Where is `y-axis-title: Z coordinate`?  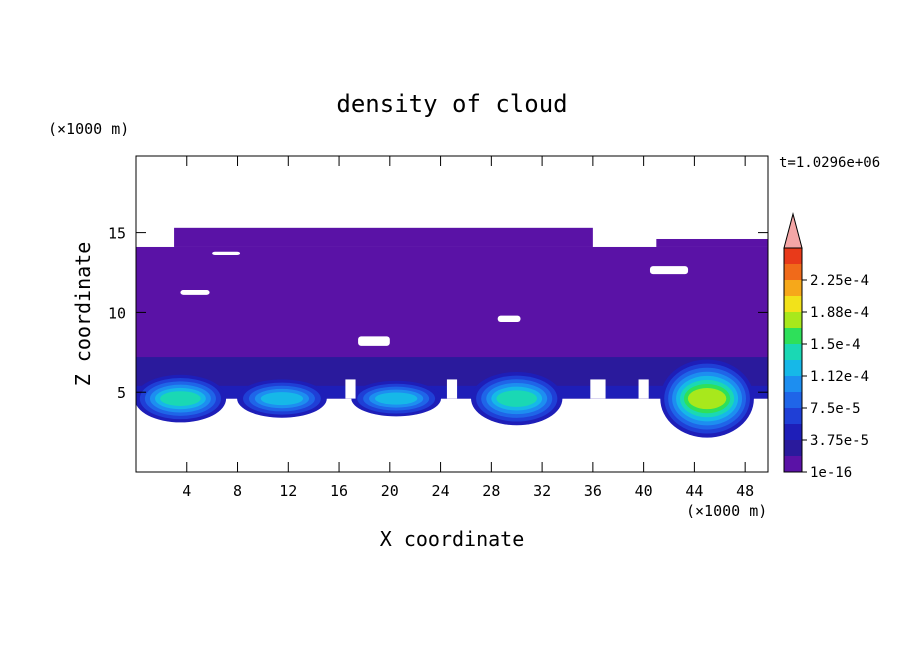
y-axis-title: Z coordinate is located at coordinates (83, 314).